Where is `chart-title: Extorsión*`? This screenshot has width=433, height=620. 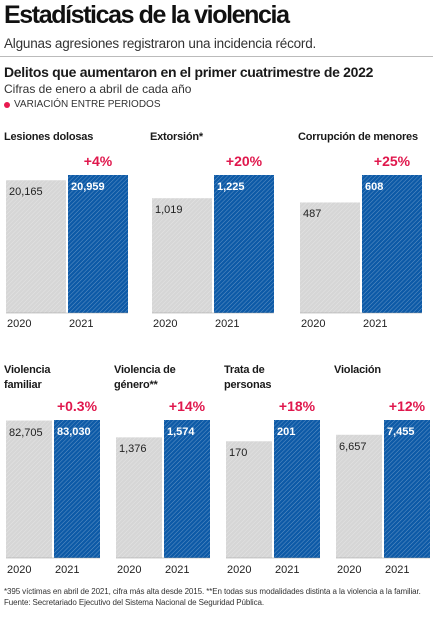
chart-title: Extorsión* is located at coordinates (177, 137).